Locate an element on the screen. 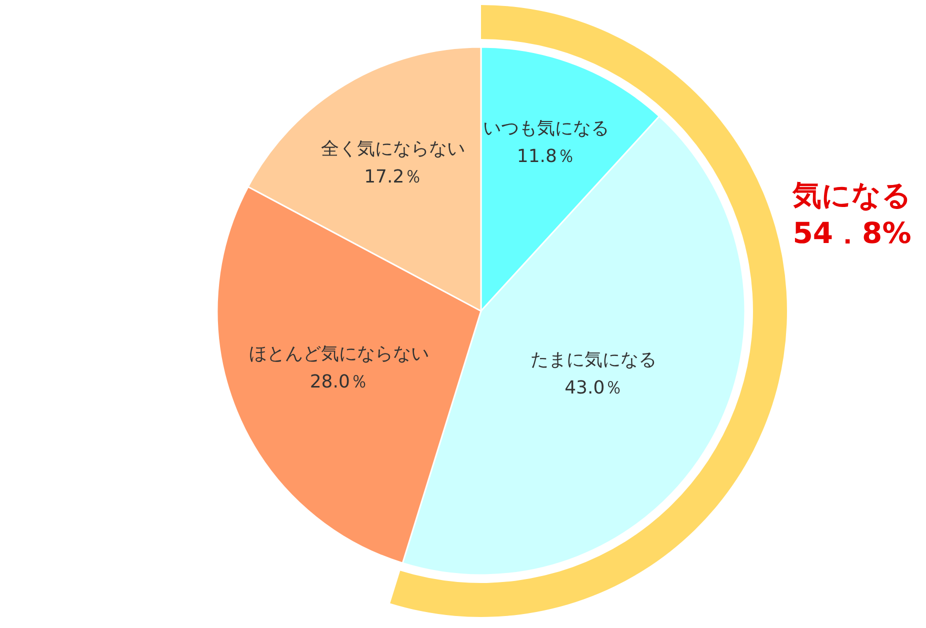  slice-label: ほとんど気にならない is located at coordinates (338, 353).